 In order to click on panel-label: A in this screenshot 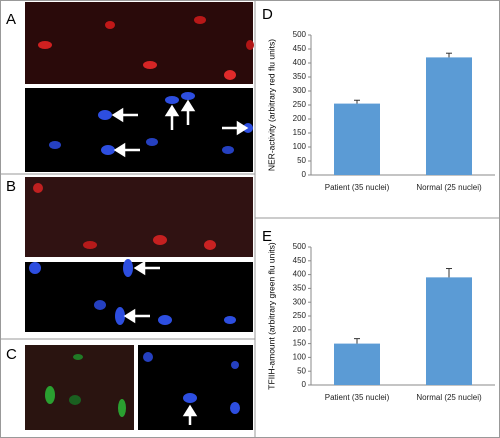, I will do `click(11, 19)`.